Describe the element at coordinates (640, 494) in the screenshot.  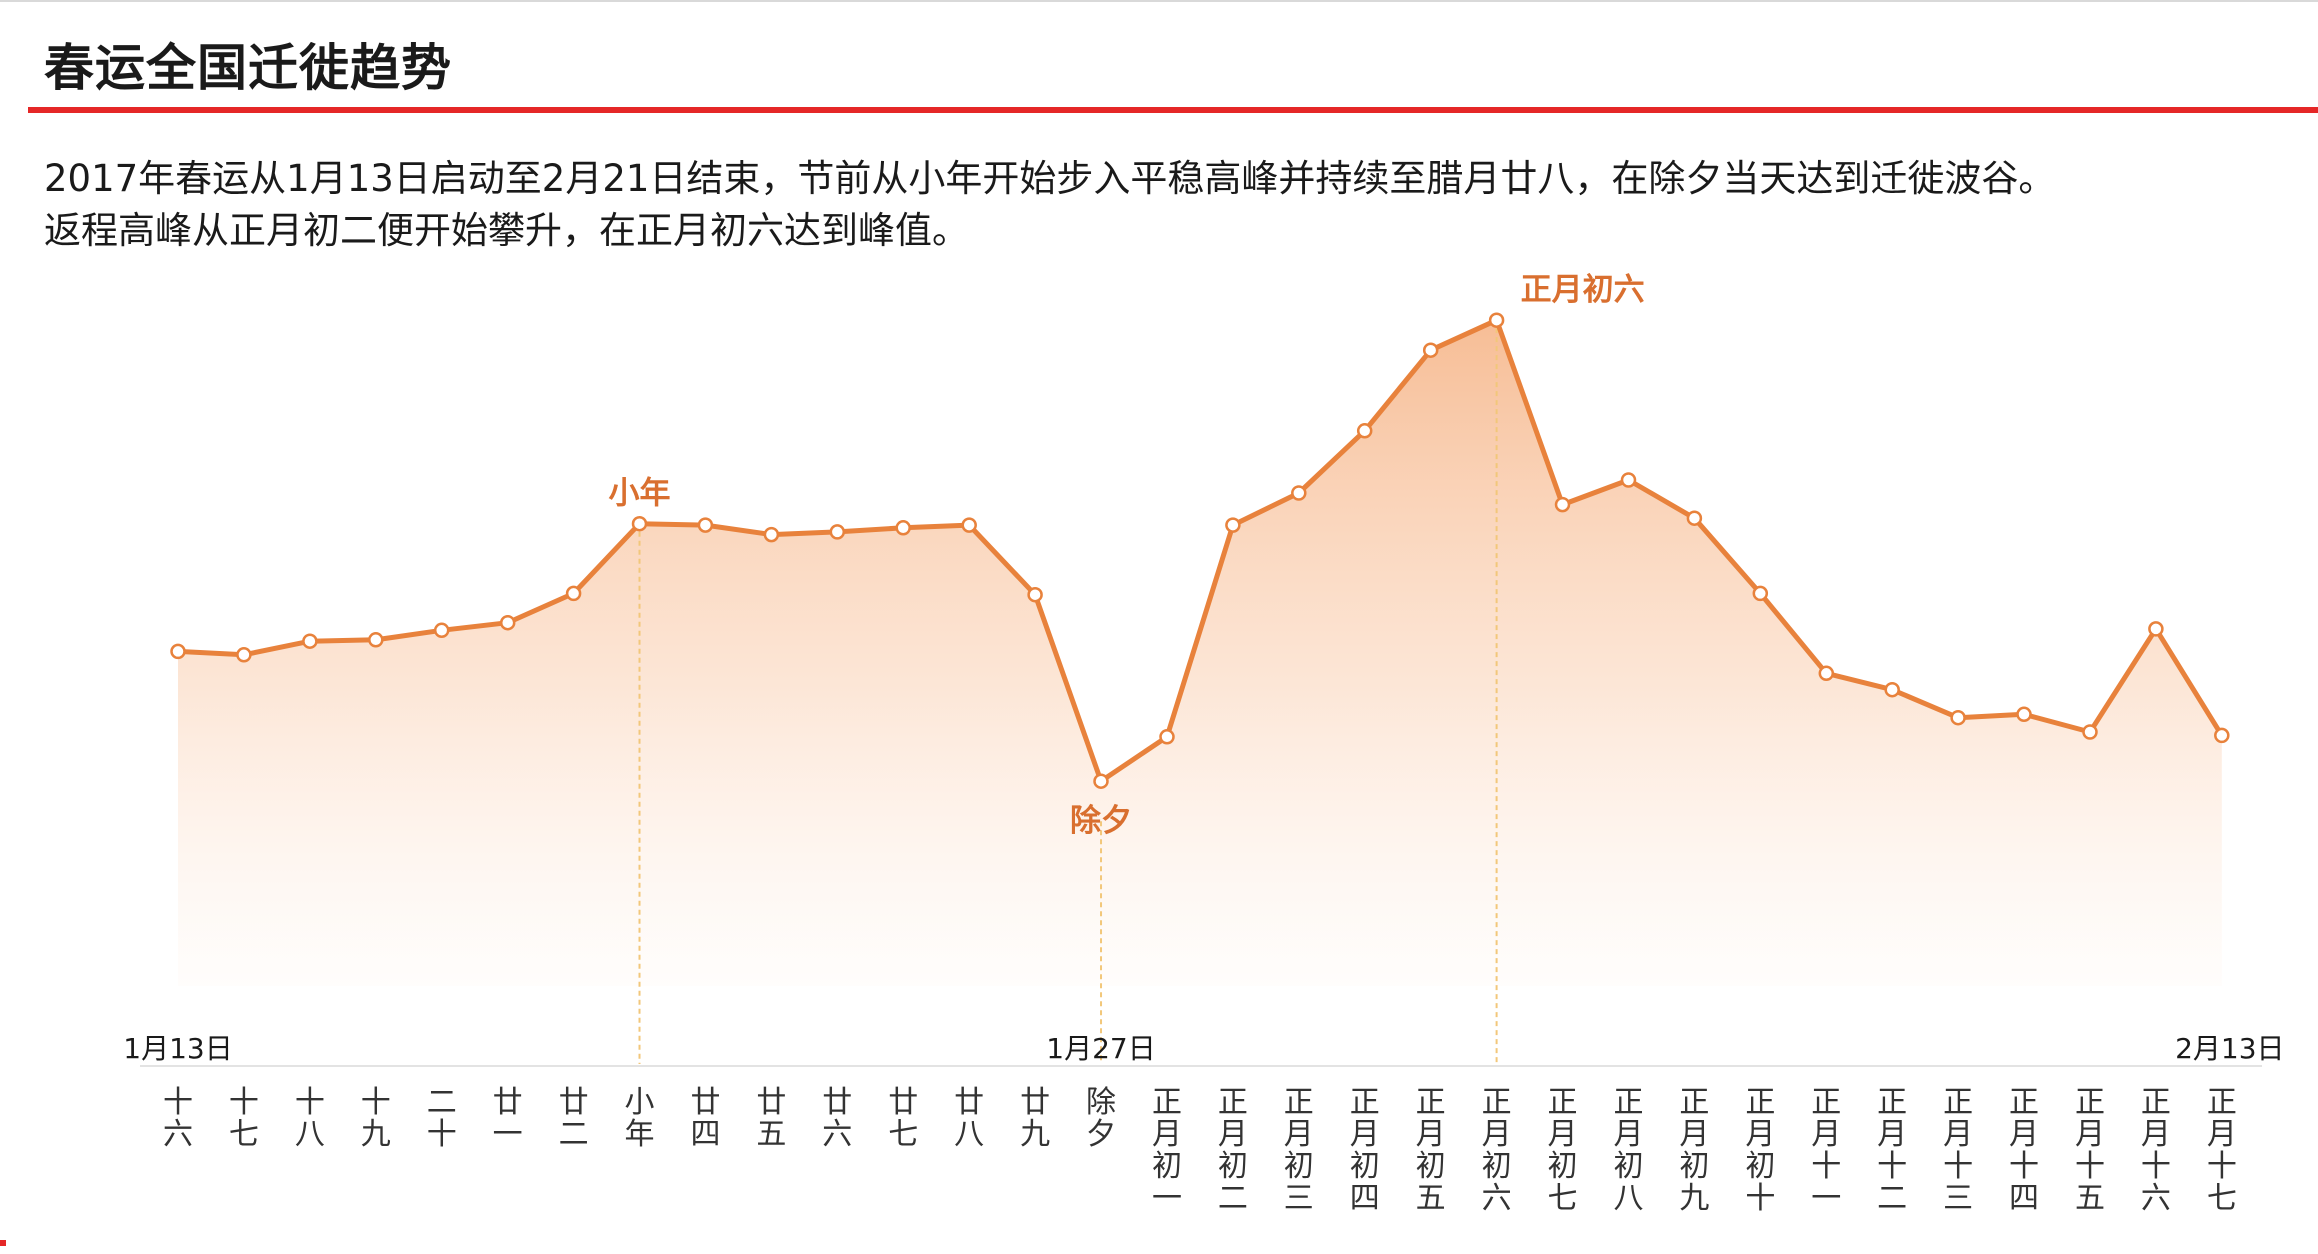
I see `annotation-label: 小年` at that location.